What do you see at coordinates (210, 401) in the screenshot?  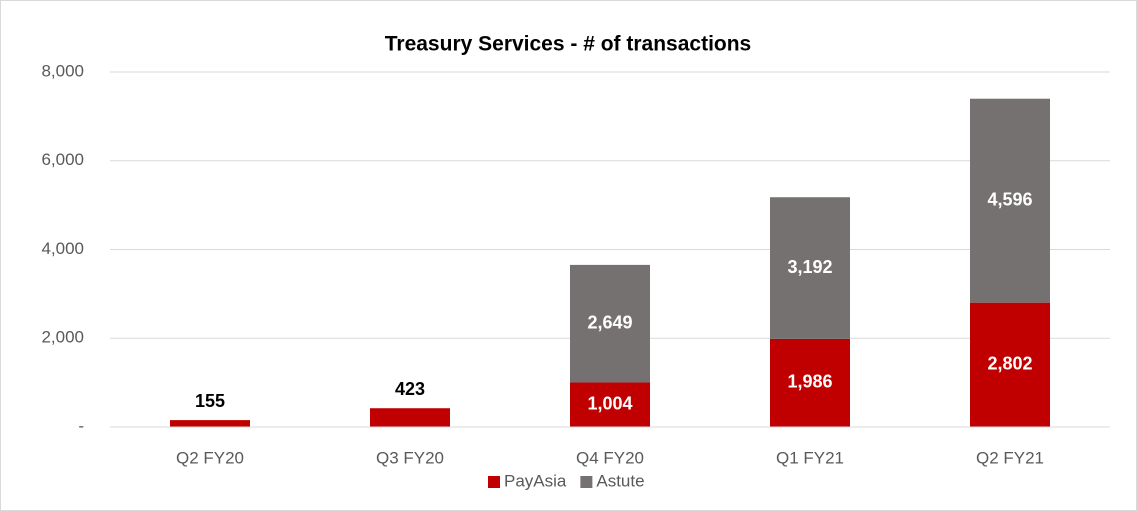 I see `value-label: 155` at bounding box center [210, 401].